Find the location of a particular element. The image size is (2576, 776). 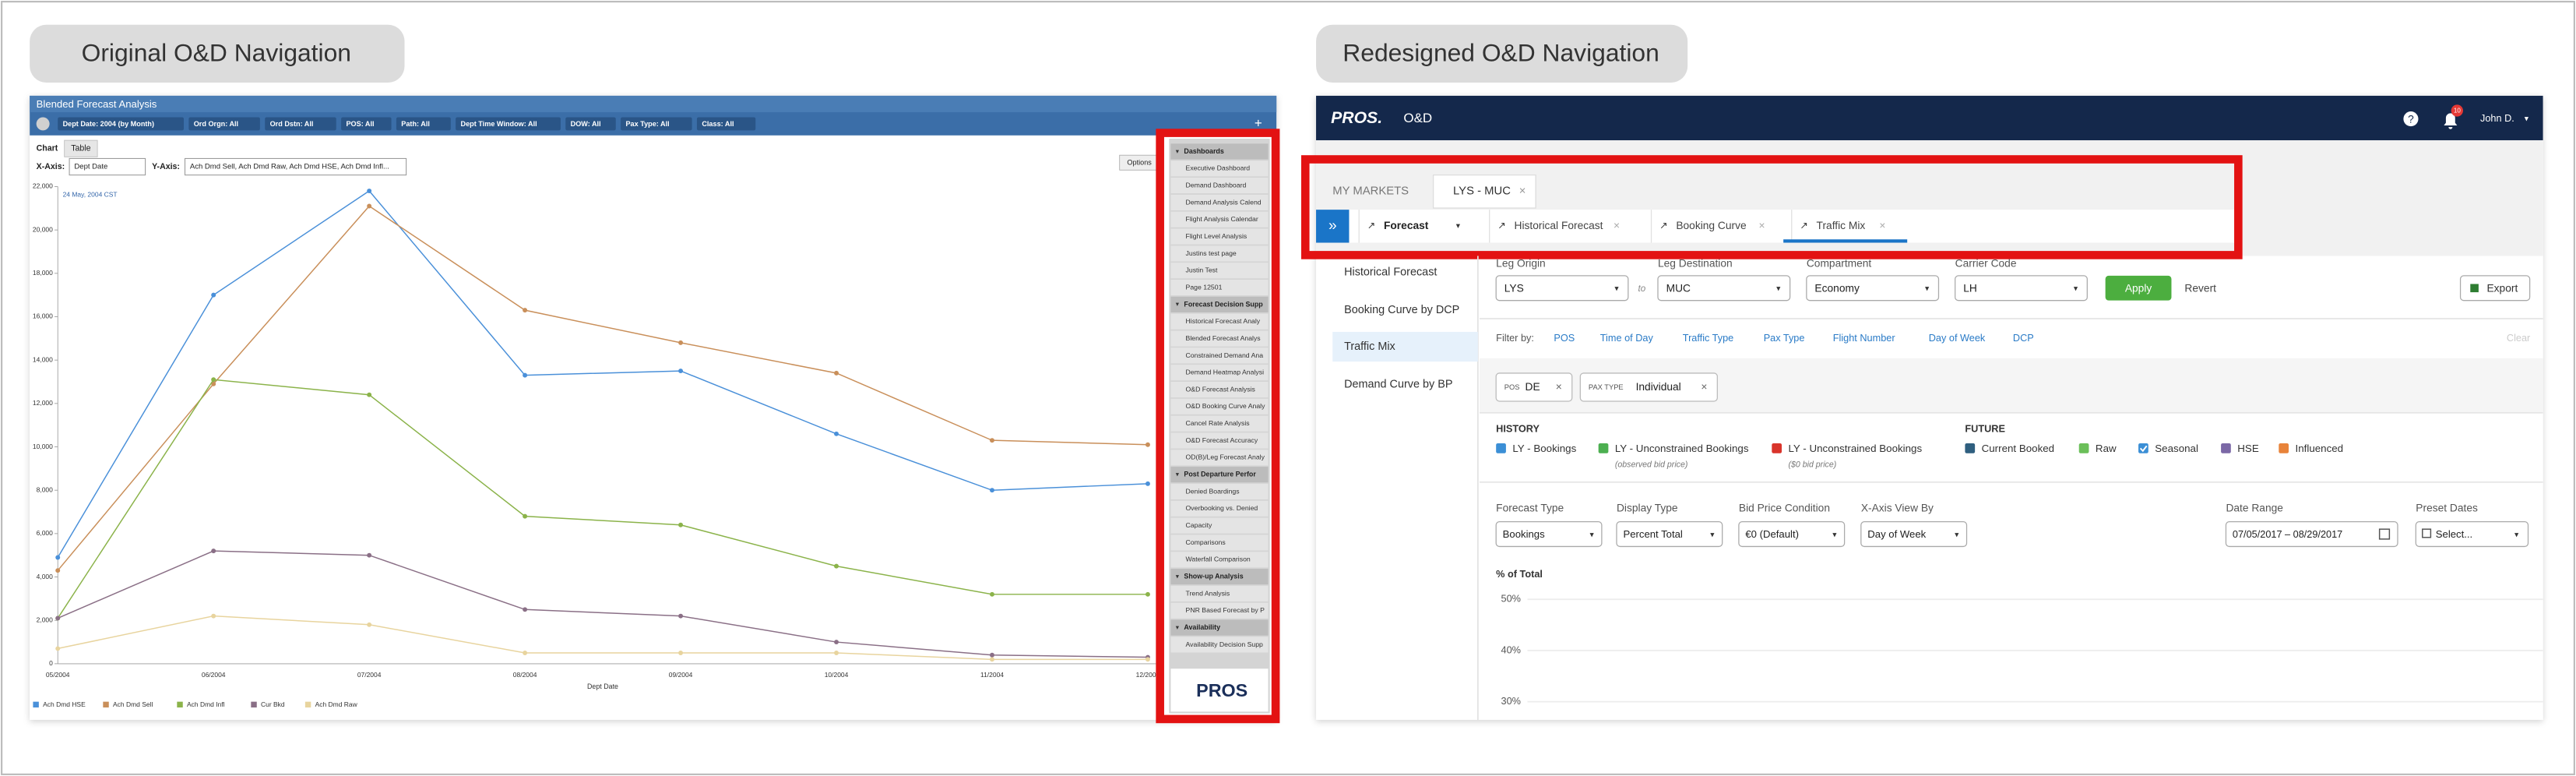

menu-item: Availability Decision Supp is located at coordinates (1225, 644).